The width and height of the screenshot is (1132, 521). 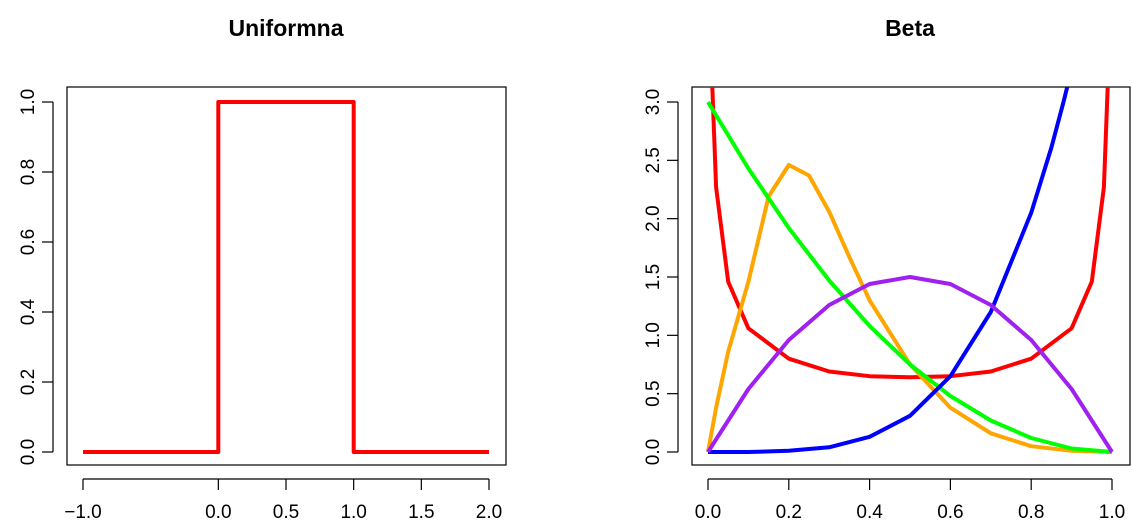 What do you see at coordinates (653, 393) in the screenshot?
I see `beta-y-tick-label: 0.5` at bounding box center [653, 393].